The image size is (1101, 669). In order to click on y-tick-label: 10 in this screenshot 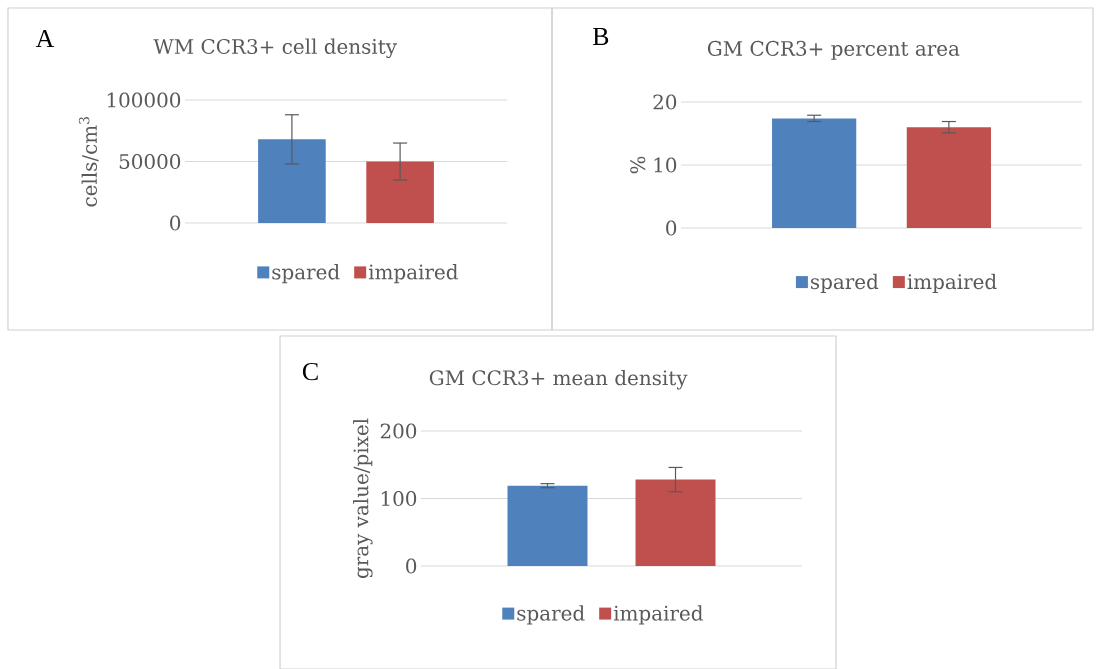, I will do `click(665, 165)`.